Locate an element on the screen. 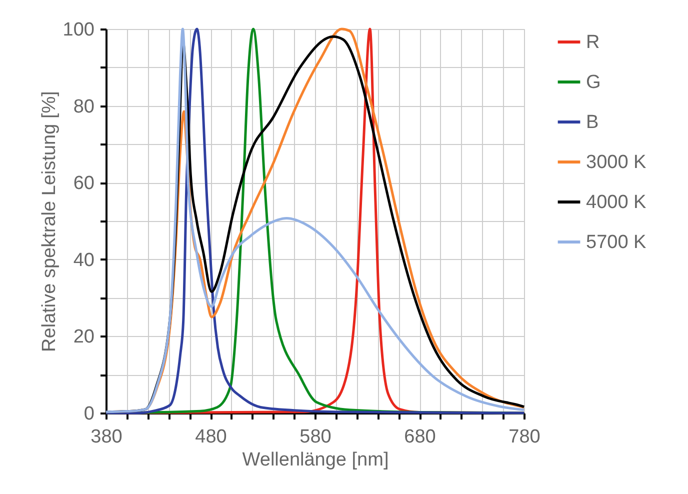 The image size is (688, 494). x-tick-label: 580 is located at coordinates (316, 437).